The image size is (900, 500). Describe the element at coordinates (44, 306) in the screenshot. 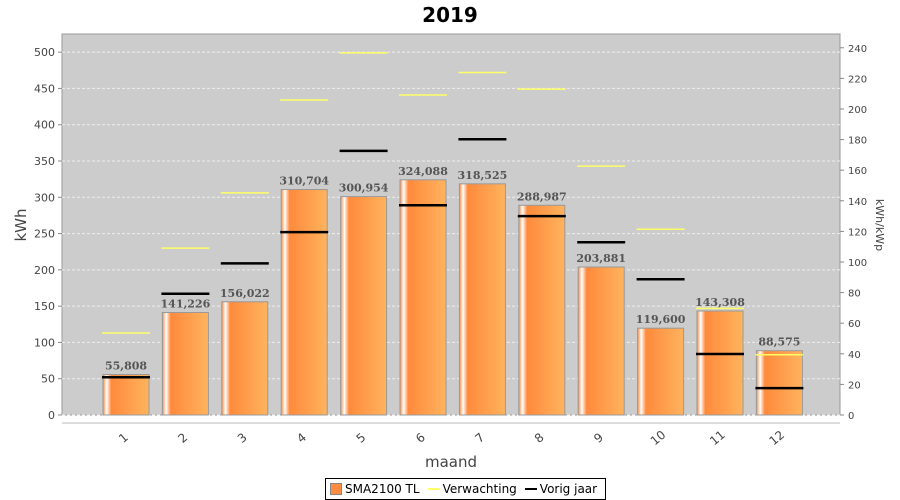

I see `y-tick-label: 150` at that location.